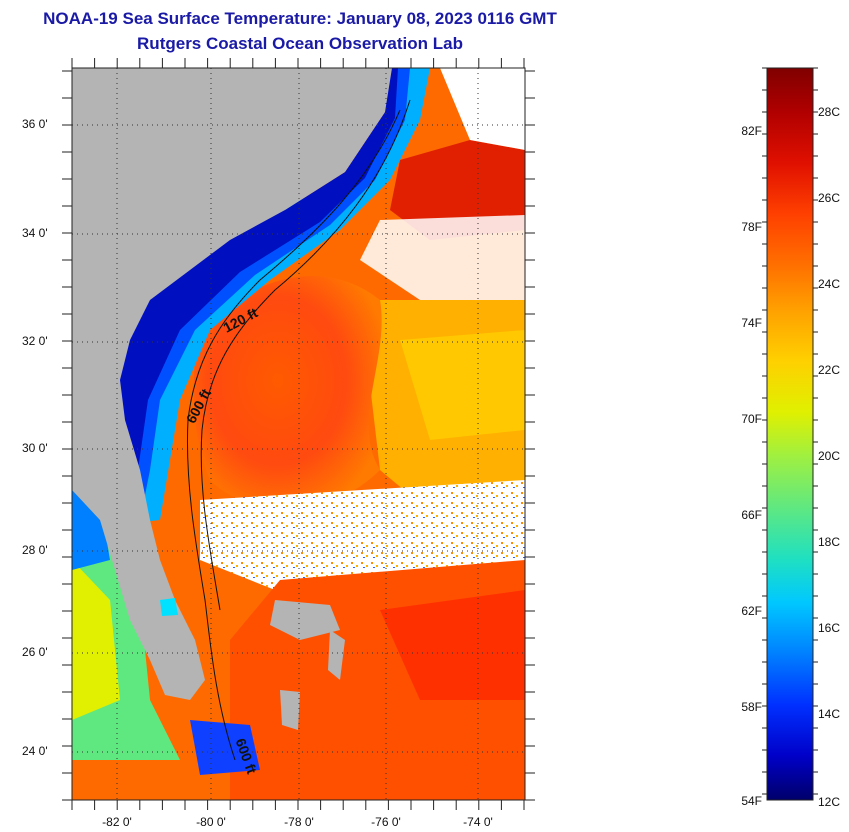  I want to click on island-abaco, so click(336, 655).